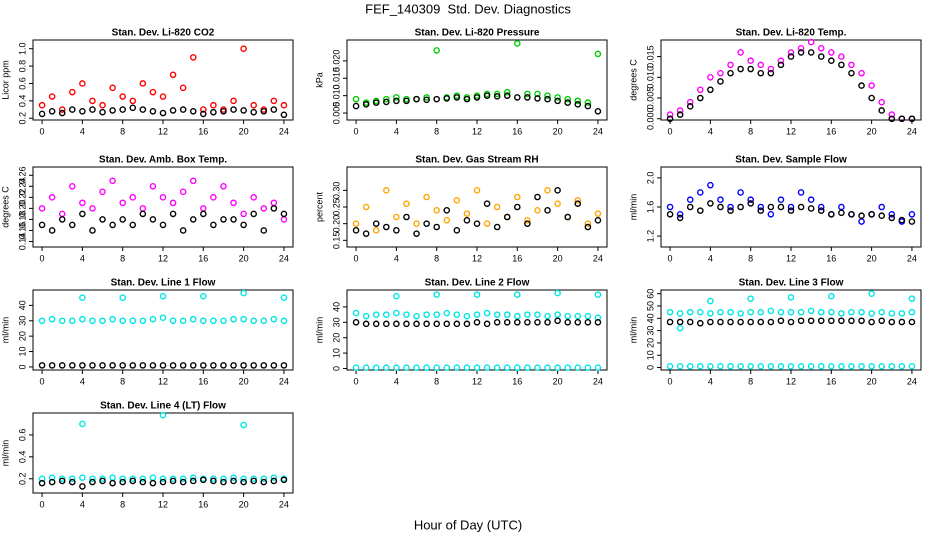 The width and height of the screenshot is (936, 540). Describe the element at coordinates (468, 524) in the screenshot. I see `x-axis-label: Hour of Day (UTC)` at that location.